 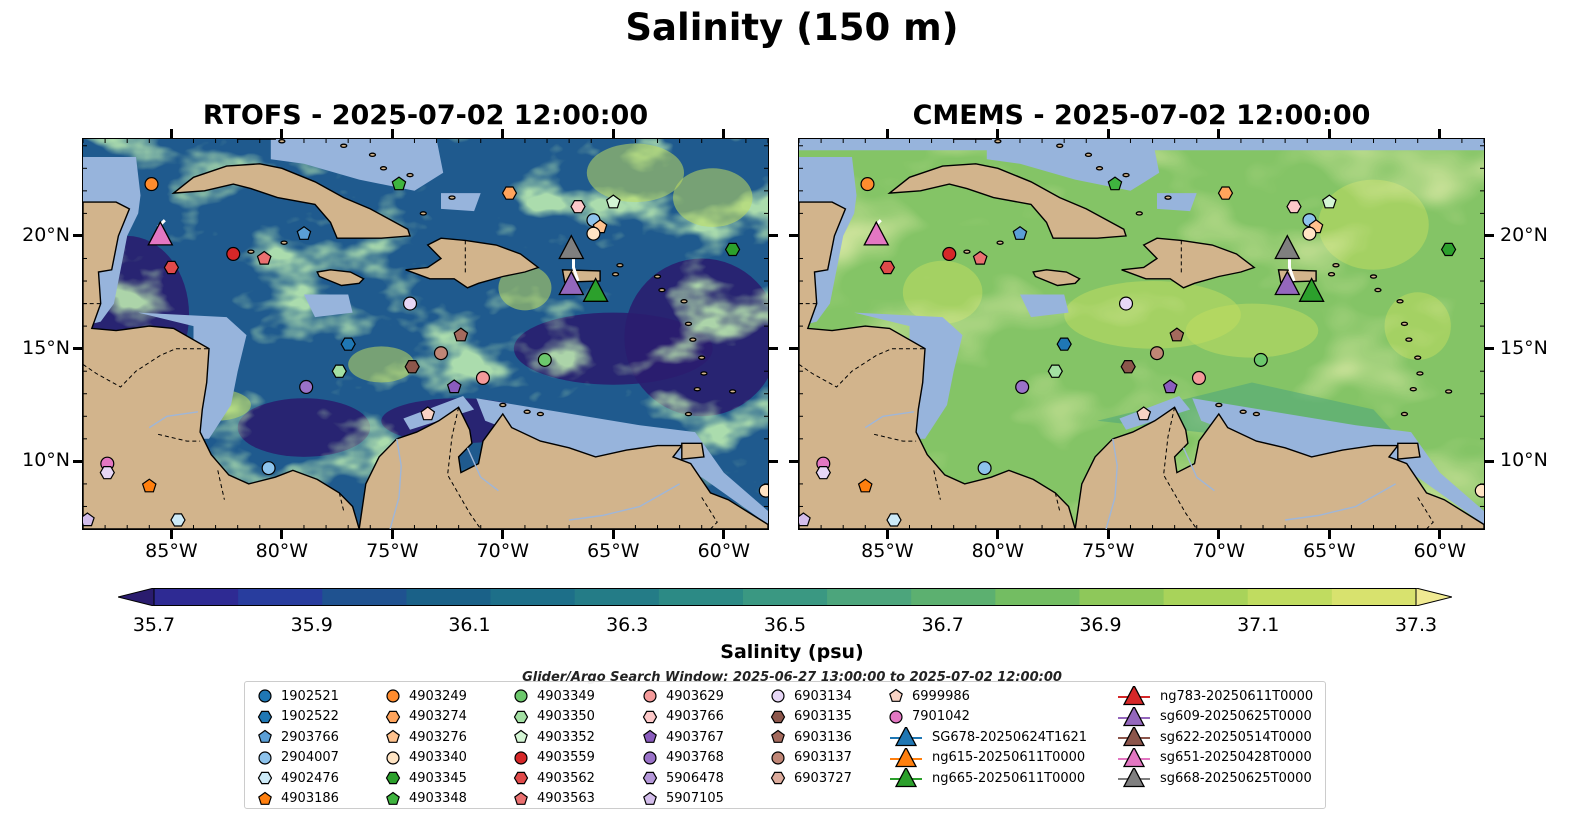 What do you see at coordinates (566, 757) in the screenshot?
I see `legend-label: 4903559` at bounding box center [566, 757].